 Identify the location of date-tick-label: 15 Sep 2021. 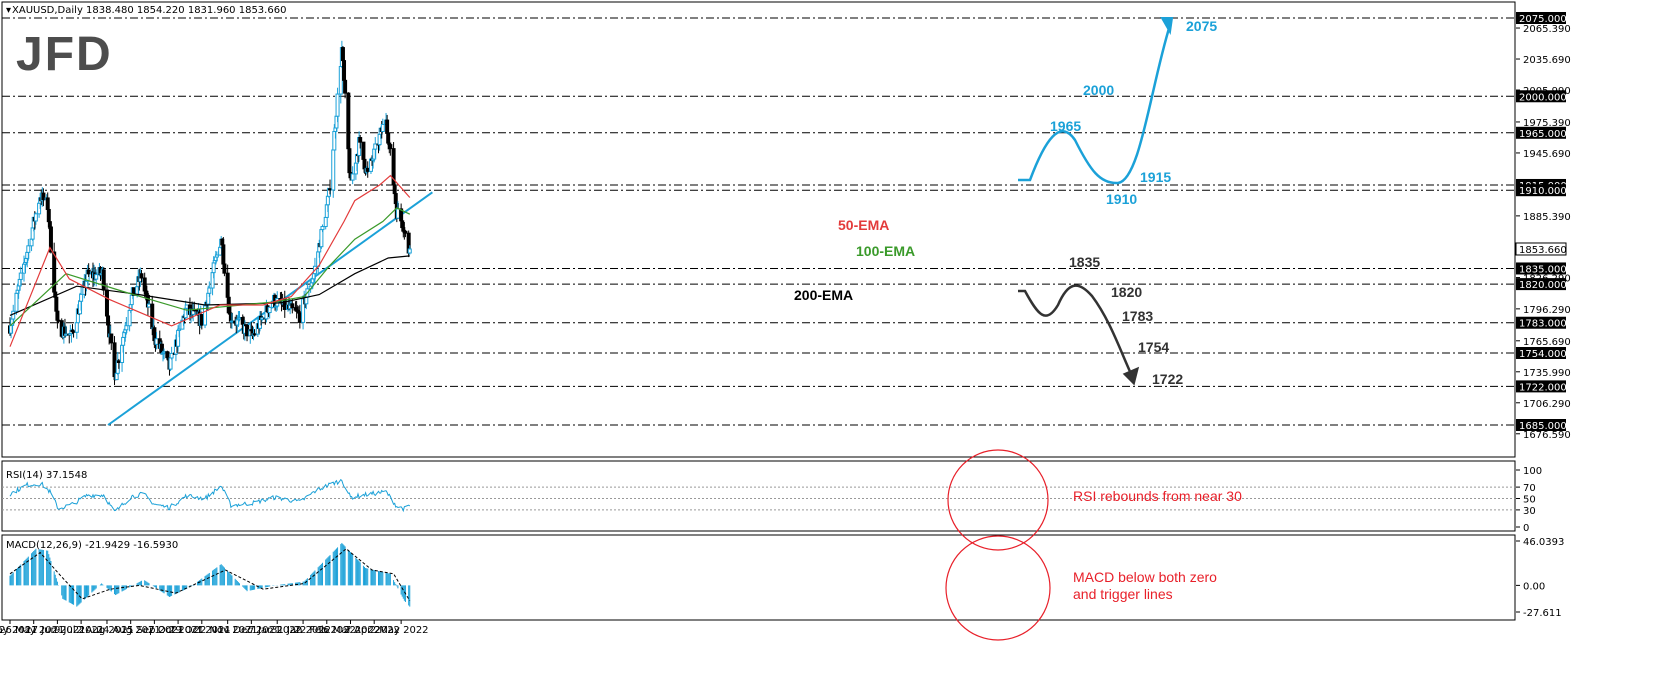
(152, 630).